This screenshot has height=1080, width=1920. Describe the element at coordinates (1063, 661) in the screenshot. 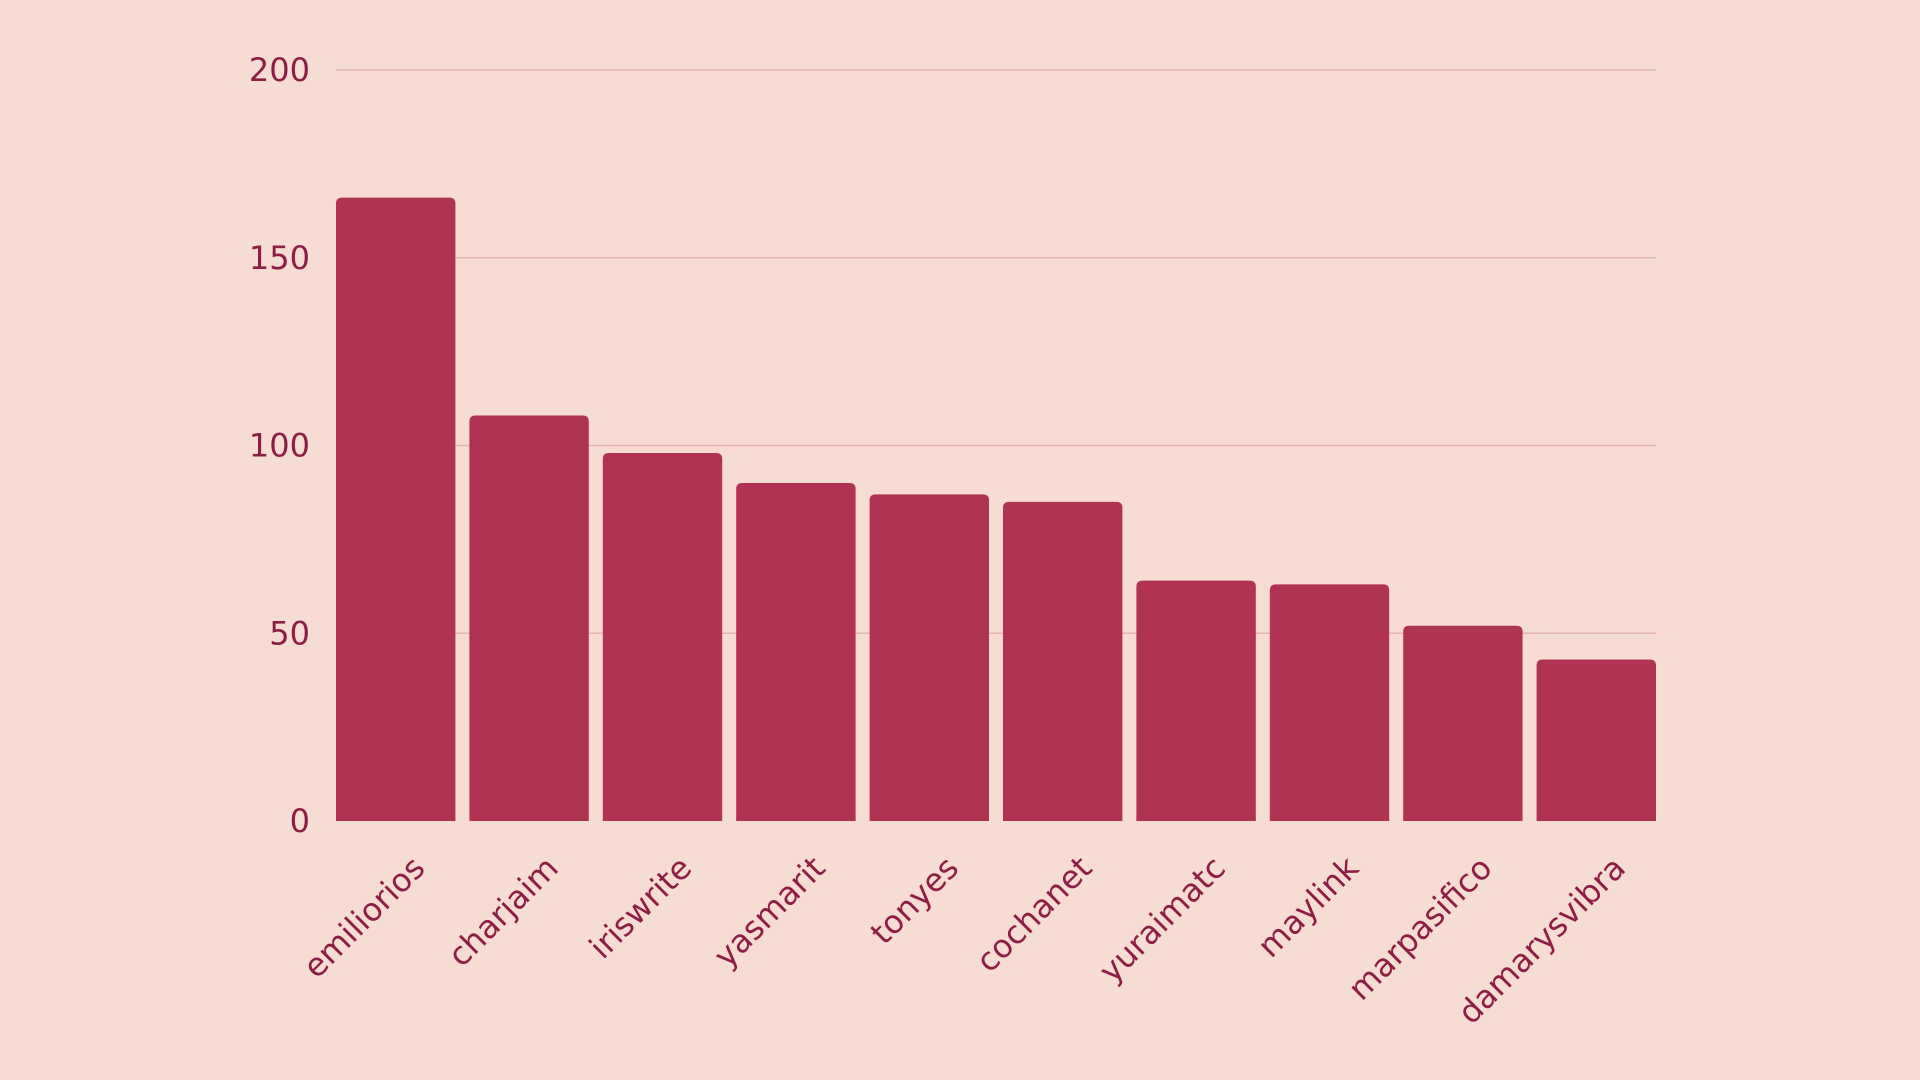

I see `bar-cochanet` at that location.